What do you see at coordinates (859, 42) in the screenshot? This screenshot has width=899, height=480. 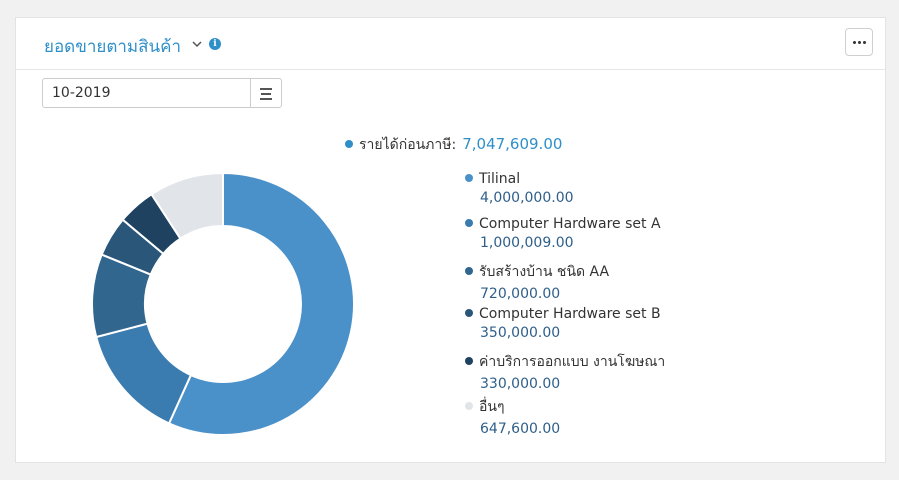 I see `more-options-button` at bounding box center [859, 42].